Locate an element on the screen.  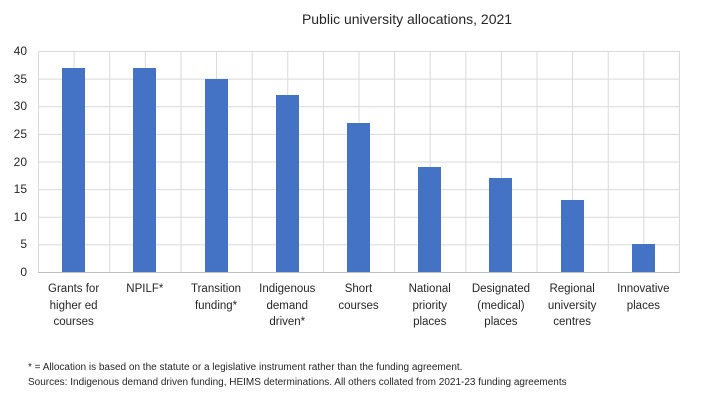
x-label-transition-funding: Transition funding* is located at coordinates (215, 306).